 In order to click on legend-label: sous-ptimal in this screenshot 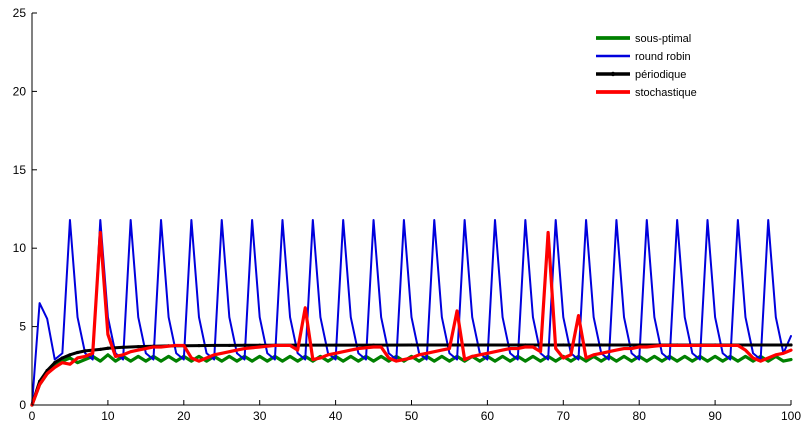, I will do `click(663, 39)`.